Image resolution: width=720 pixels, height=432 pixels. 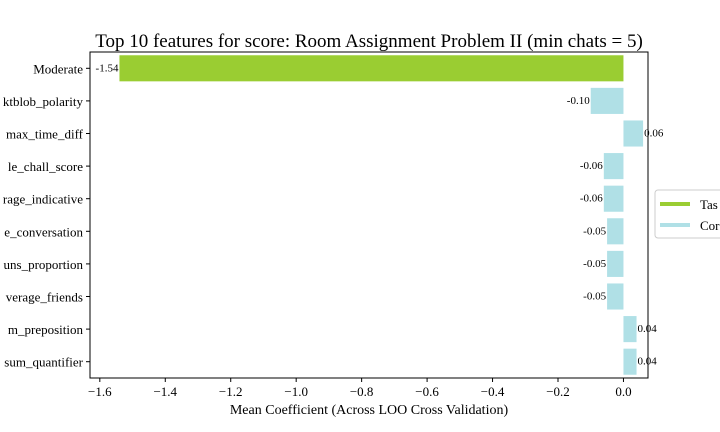 What do you see at coordinates (100, 391) in the screenshot?
I see `x-tick-label: −1.6` at bounding box center [100, 391].